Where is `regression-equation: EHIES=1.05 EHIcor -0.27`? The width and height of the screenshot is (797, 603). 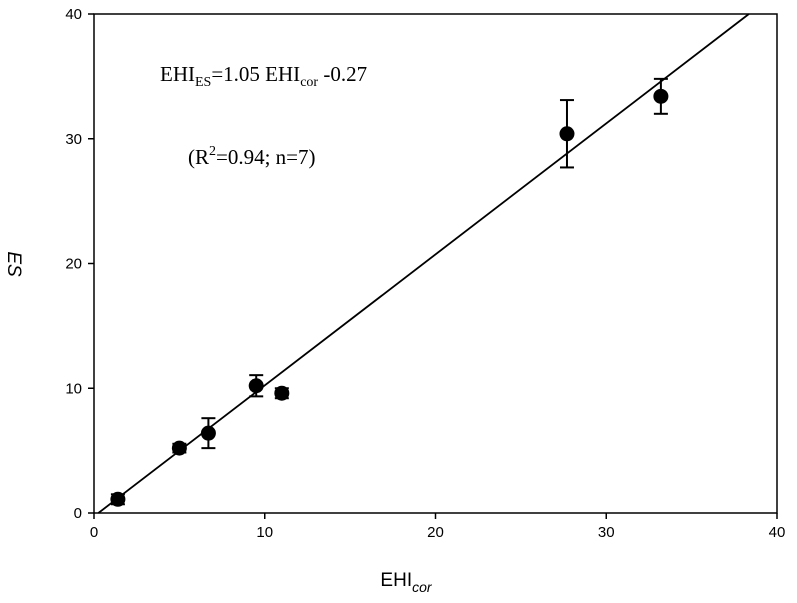
regression-equation: EHIES=1.05 EHIcor -0.27 is located at coordinates (263, 76).